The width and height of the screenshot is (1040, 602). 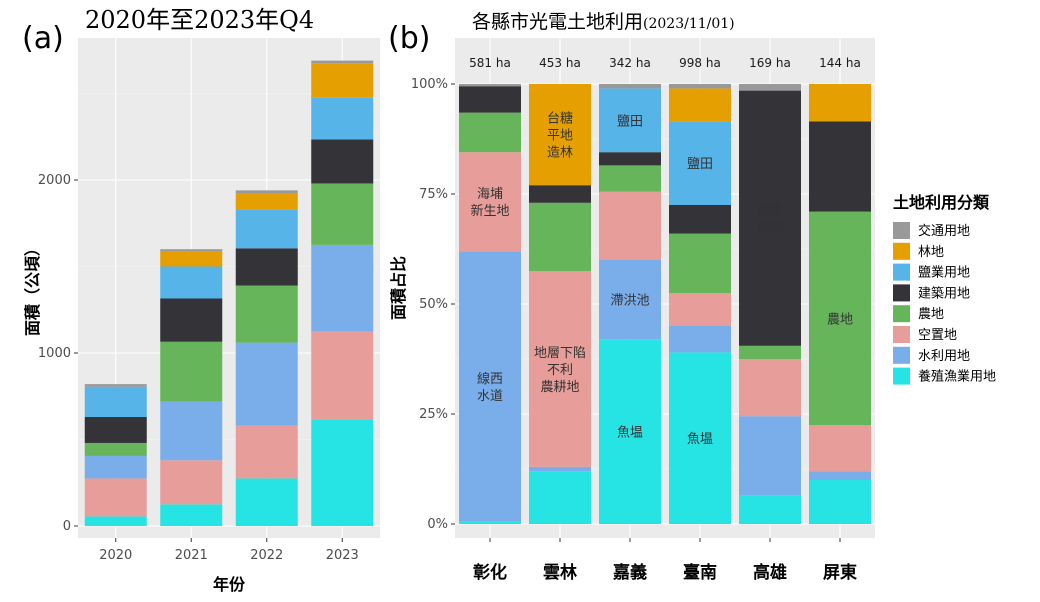 What do you see at coordinates (433, 304) in the screenshot?
I see `y-tick-label: 50%` at bounding box center [433, 304].